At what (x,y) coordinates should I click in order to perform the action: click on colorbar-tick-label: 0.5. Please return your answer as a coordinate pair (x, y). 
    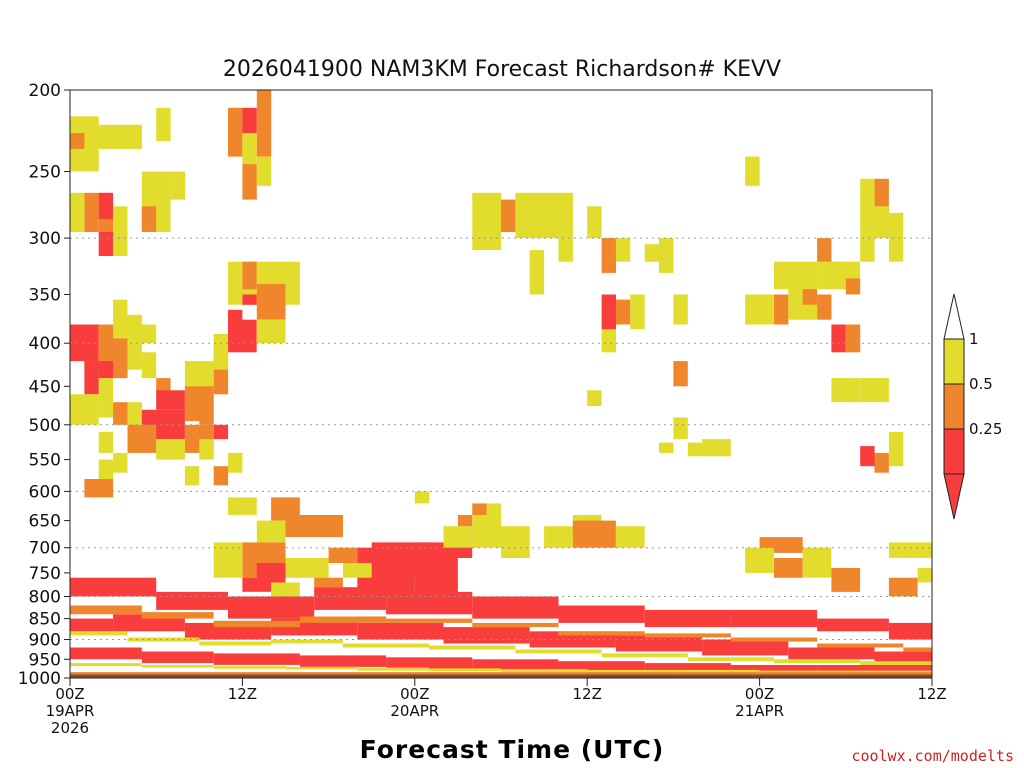
    Looking at the image, I should click on (981, 384).